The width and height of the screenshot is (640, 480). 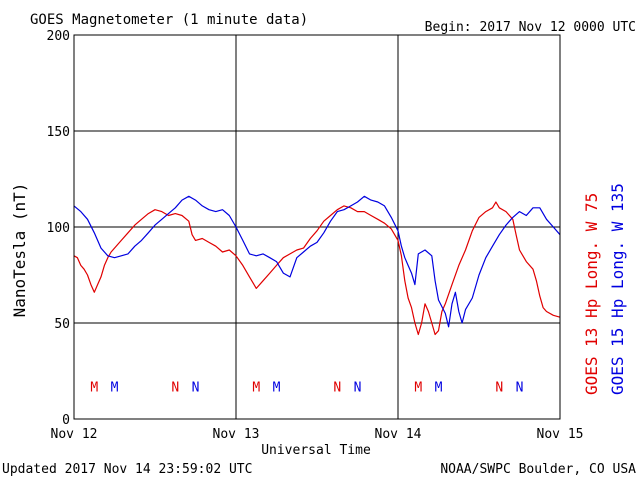 What do you see at coordinates (169, 20) in the screenshot?
I see `chart-title: GOES Magnetometer (1 minute data)` at bounding box center [169, 20].